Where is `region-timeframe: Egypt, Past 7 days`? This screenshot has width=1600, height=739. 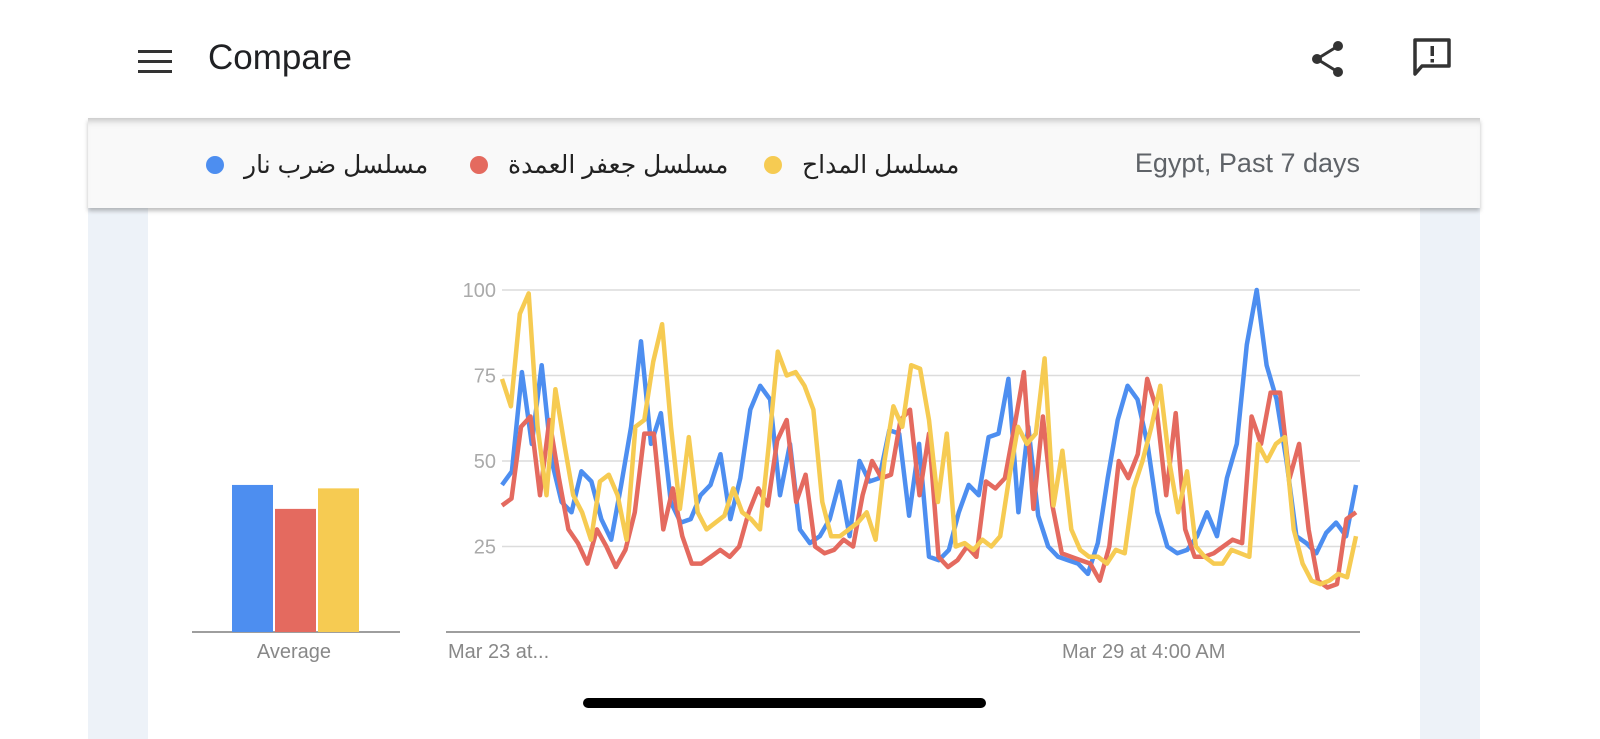
region-timeframe: Egypt, Past 7 days is located at coordinates (1247, 163).